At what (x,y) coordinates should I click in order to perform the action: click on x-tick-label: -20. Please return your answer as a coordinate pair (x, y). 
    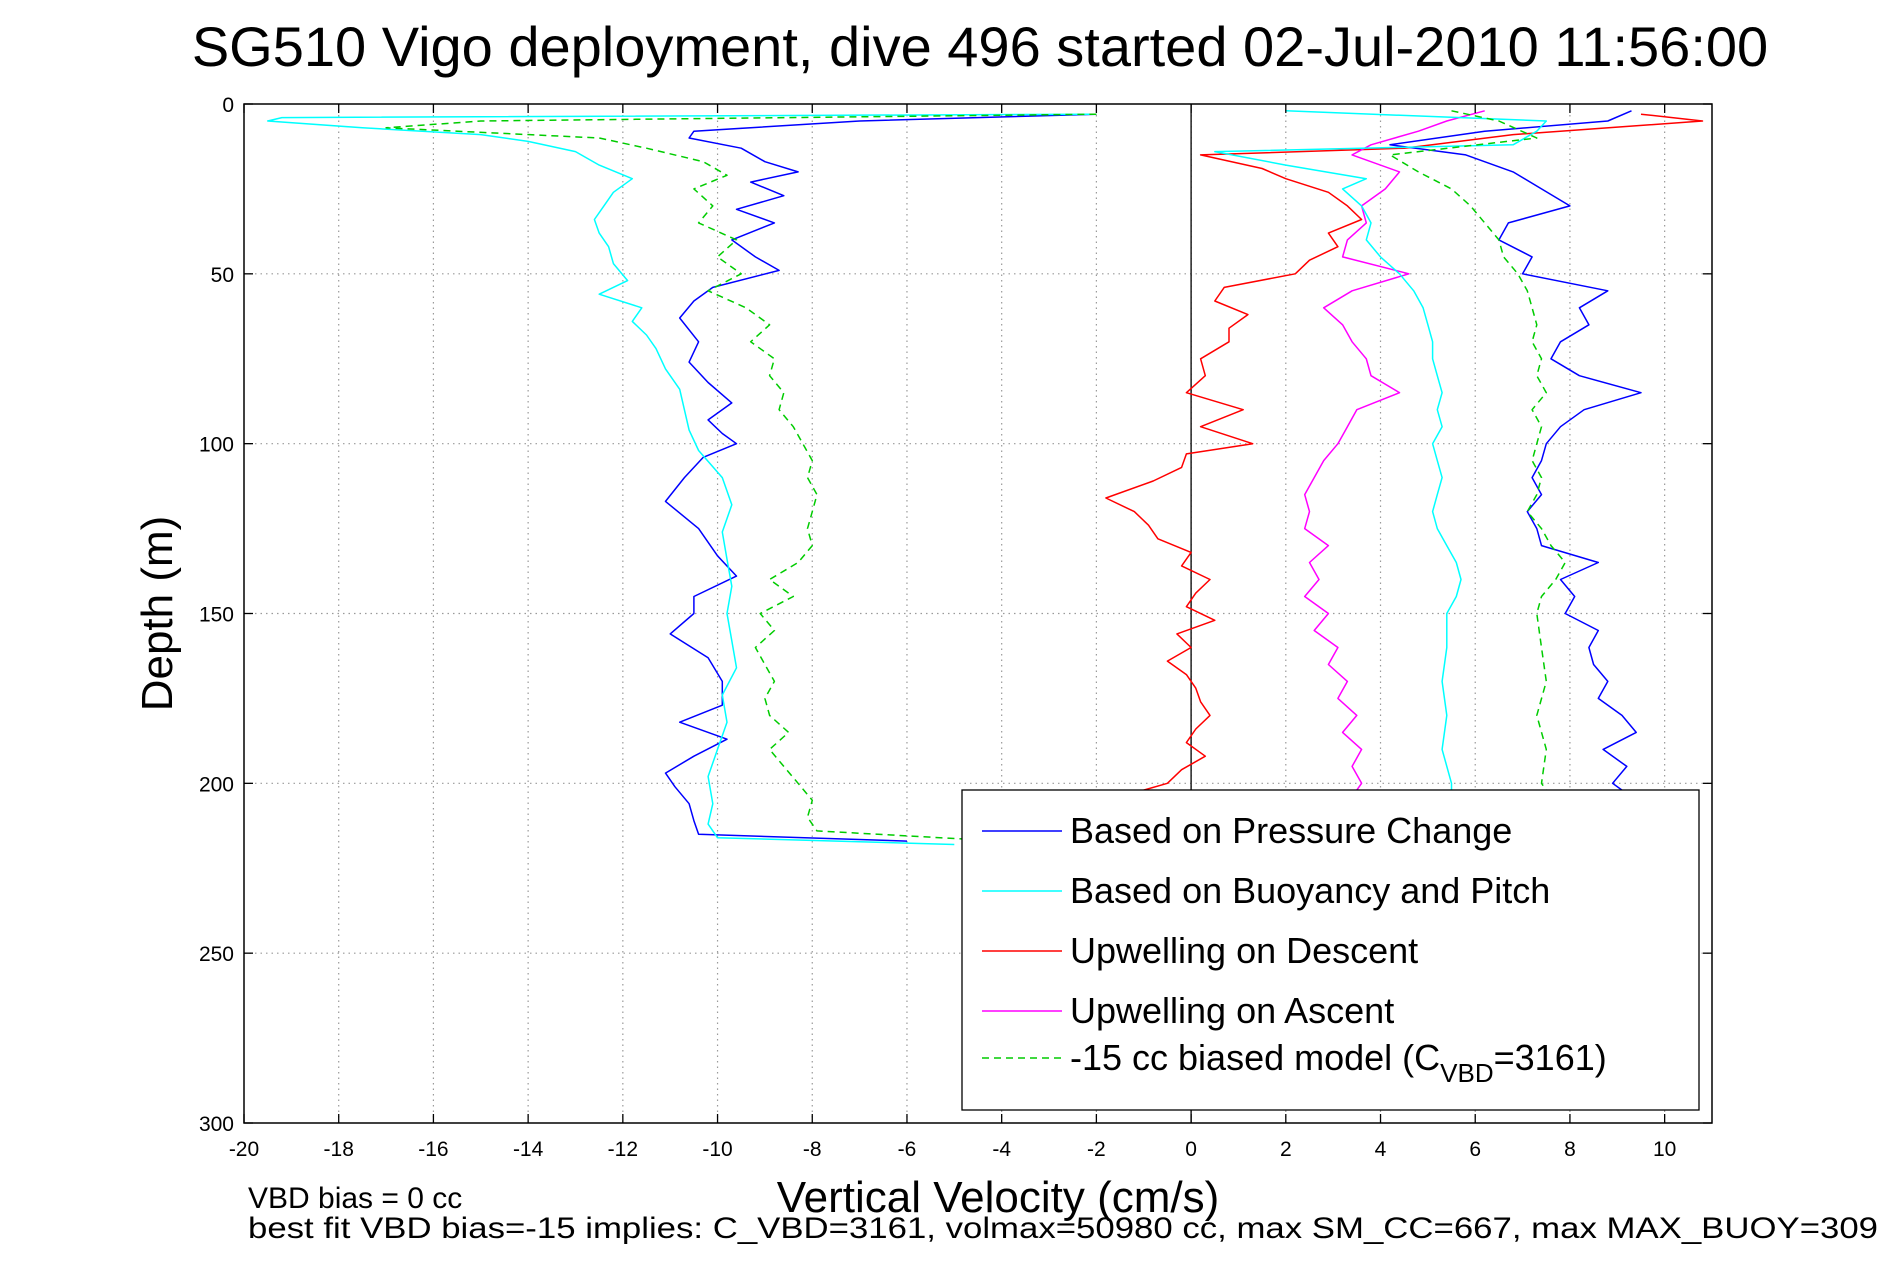
    Looking at the image, I should click on (244, 1149).